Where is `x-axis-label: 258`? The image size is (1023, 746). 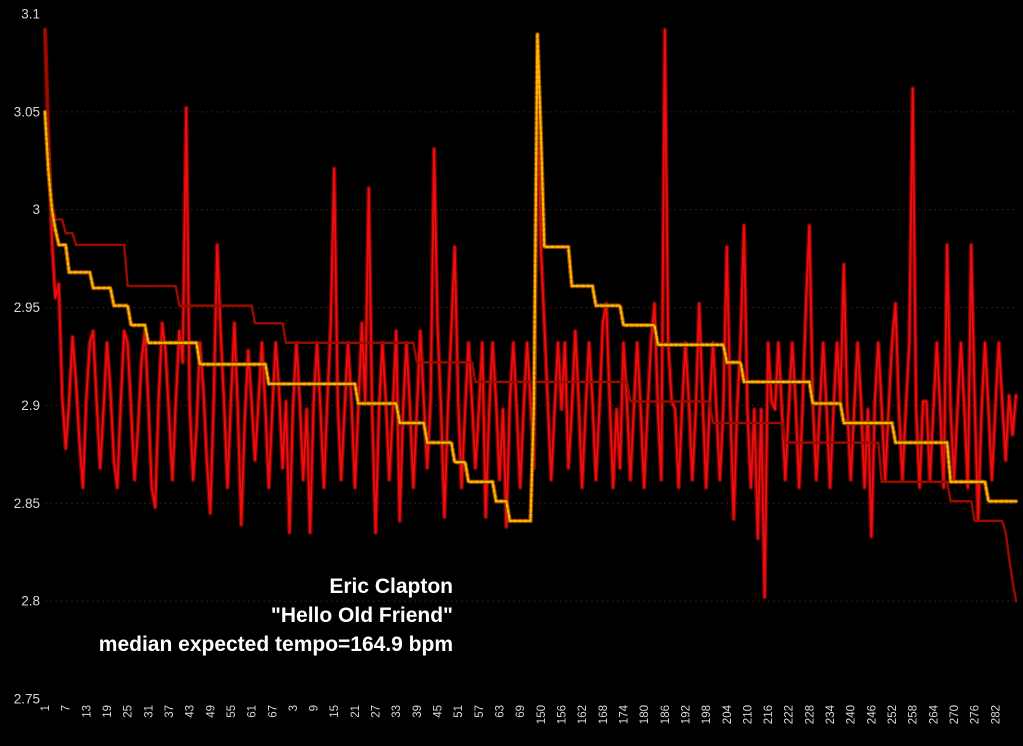 x-axis-label: 258 is located at coordinates (914, 714).